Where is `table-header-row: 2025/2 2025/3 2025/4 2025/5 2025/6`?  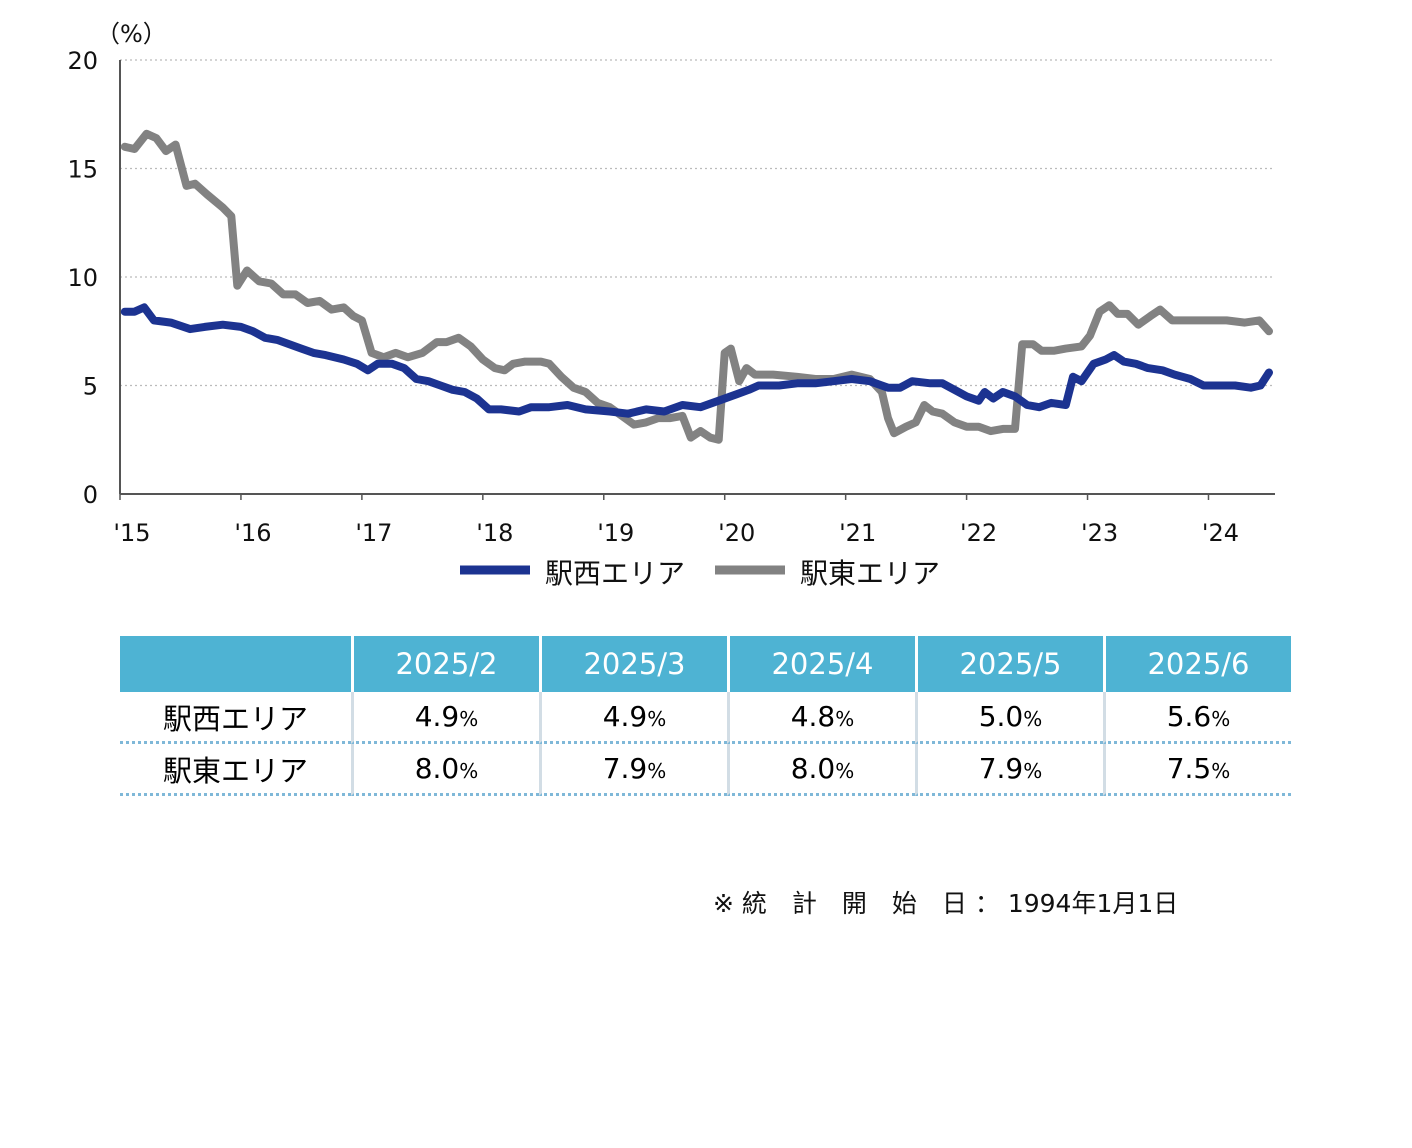
table-header-row: 2025/2 2025/3 2025/4 2025/5 2025/6 is located at coordinates (705, 664).